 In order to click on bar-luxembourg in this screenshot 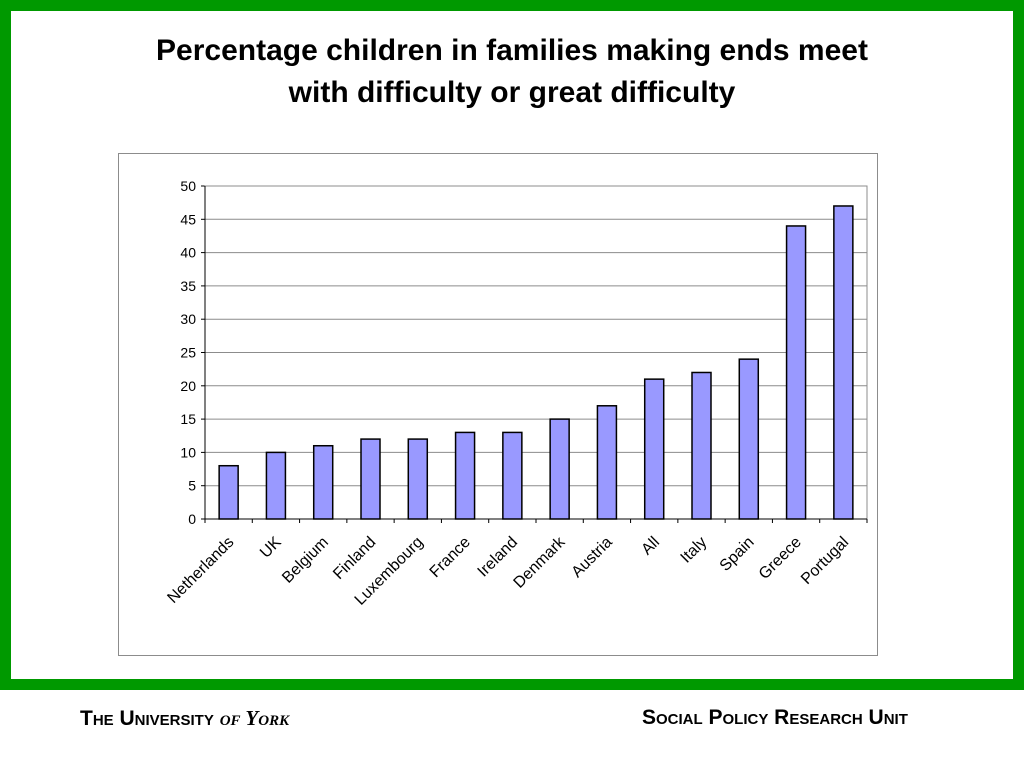, I will do `click(418, 479)`.